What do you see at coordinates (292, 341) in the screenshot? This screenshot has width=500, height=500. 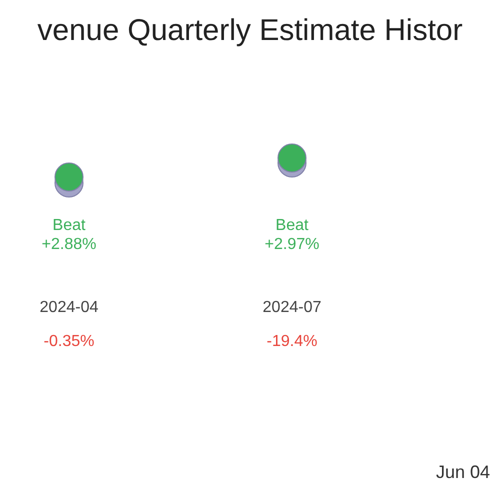 I see `text: -19.4%` at bounding box center [292, 341].